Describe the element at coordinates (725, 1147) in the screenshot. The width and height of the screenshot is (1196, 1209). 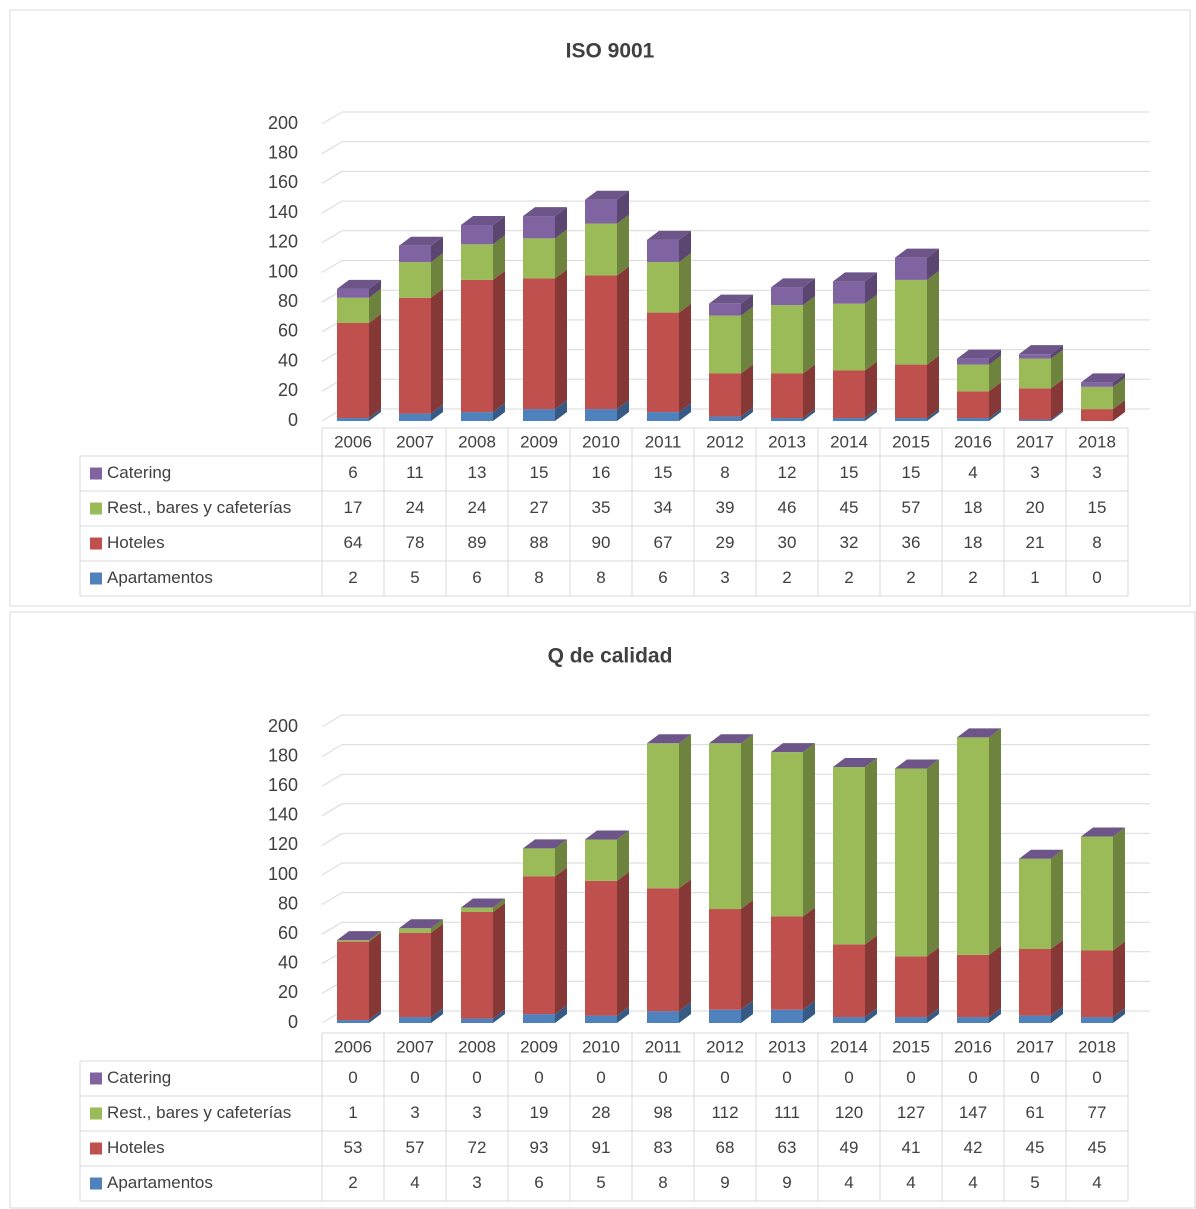
I see `table-cell: 68` at that location.